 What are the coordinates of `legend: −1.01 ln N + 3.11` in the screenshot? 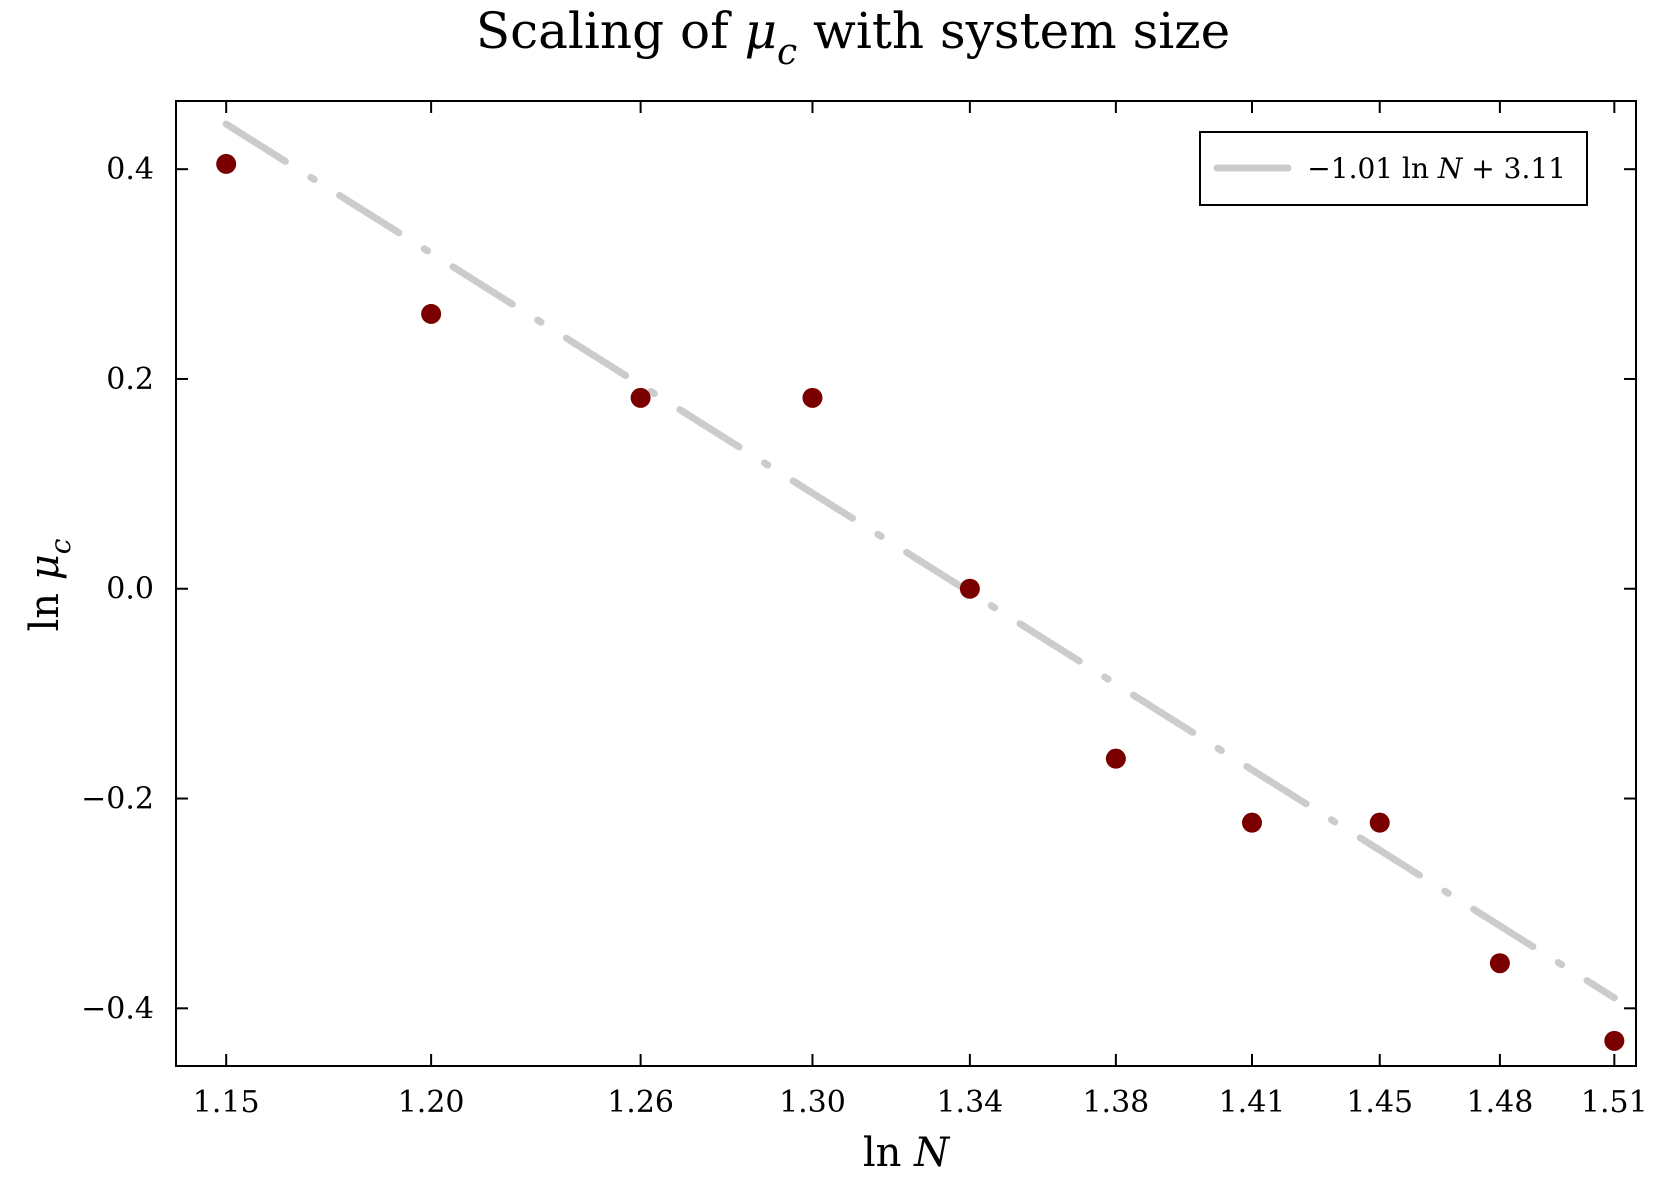 It's located at (1393, 168).